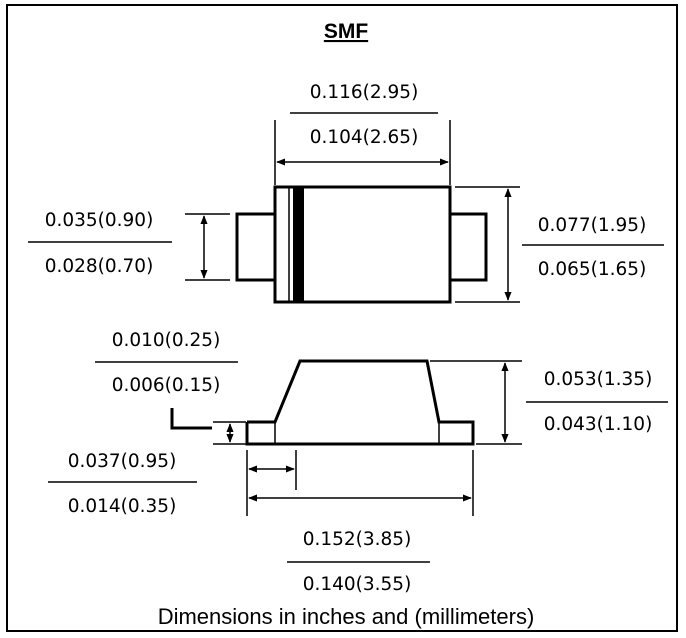 This screenshot has width=686, height=638. I want to click on top-width-min: 0.104(2.65), so click(364, 137).